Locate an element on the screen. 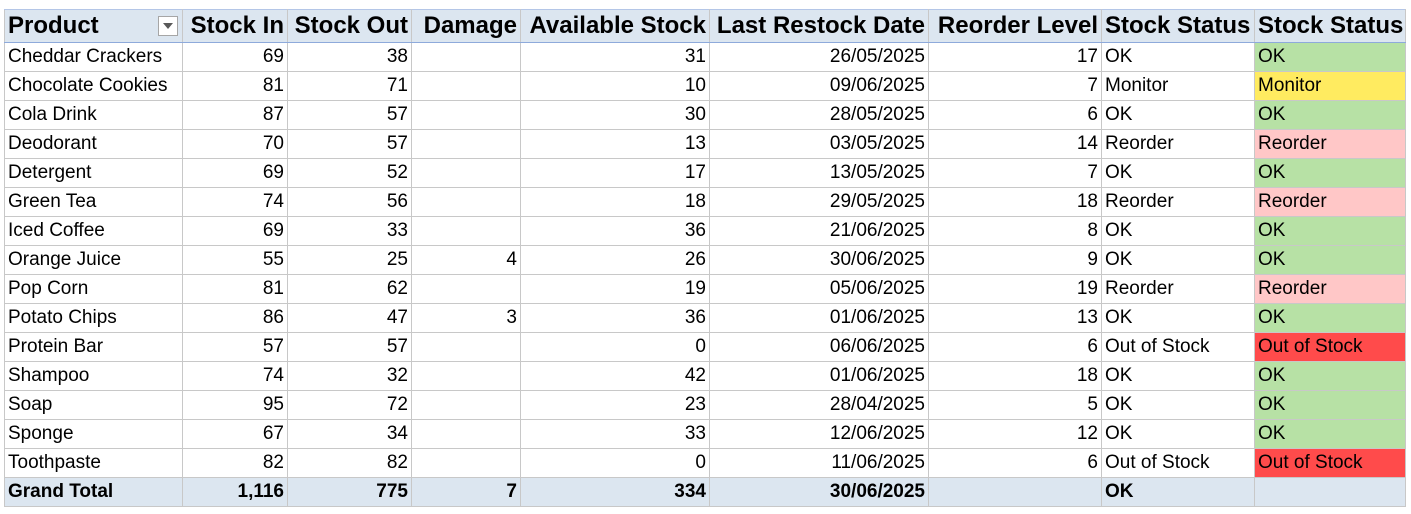  cell-product: Cola Drink is located at coordinates (93, 115).